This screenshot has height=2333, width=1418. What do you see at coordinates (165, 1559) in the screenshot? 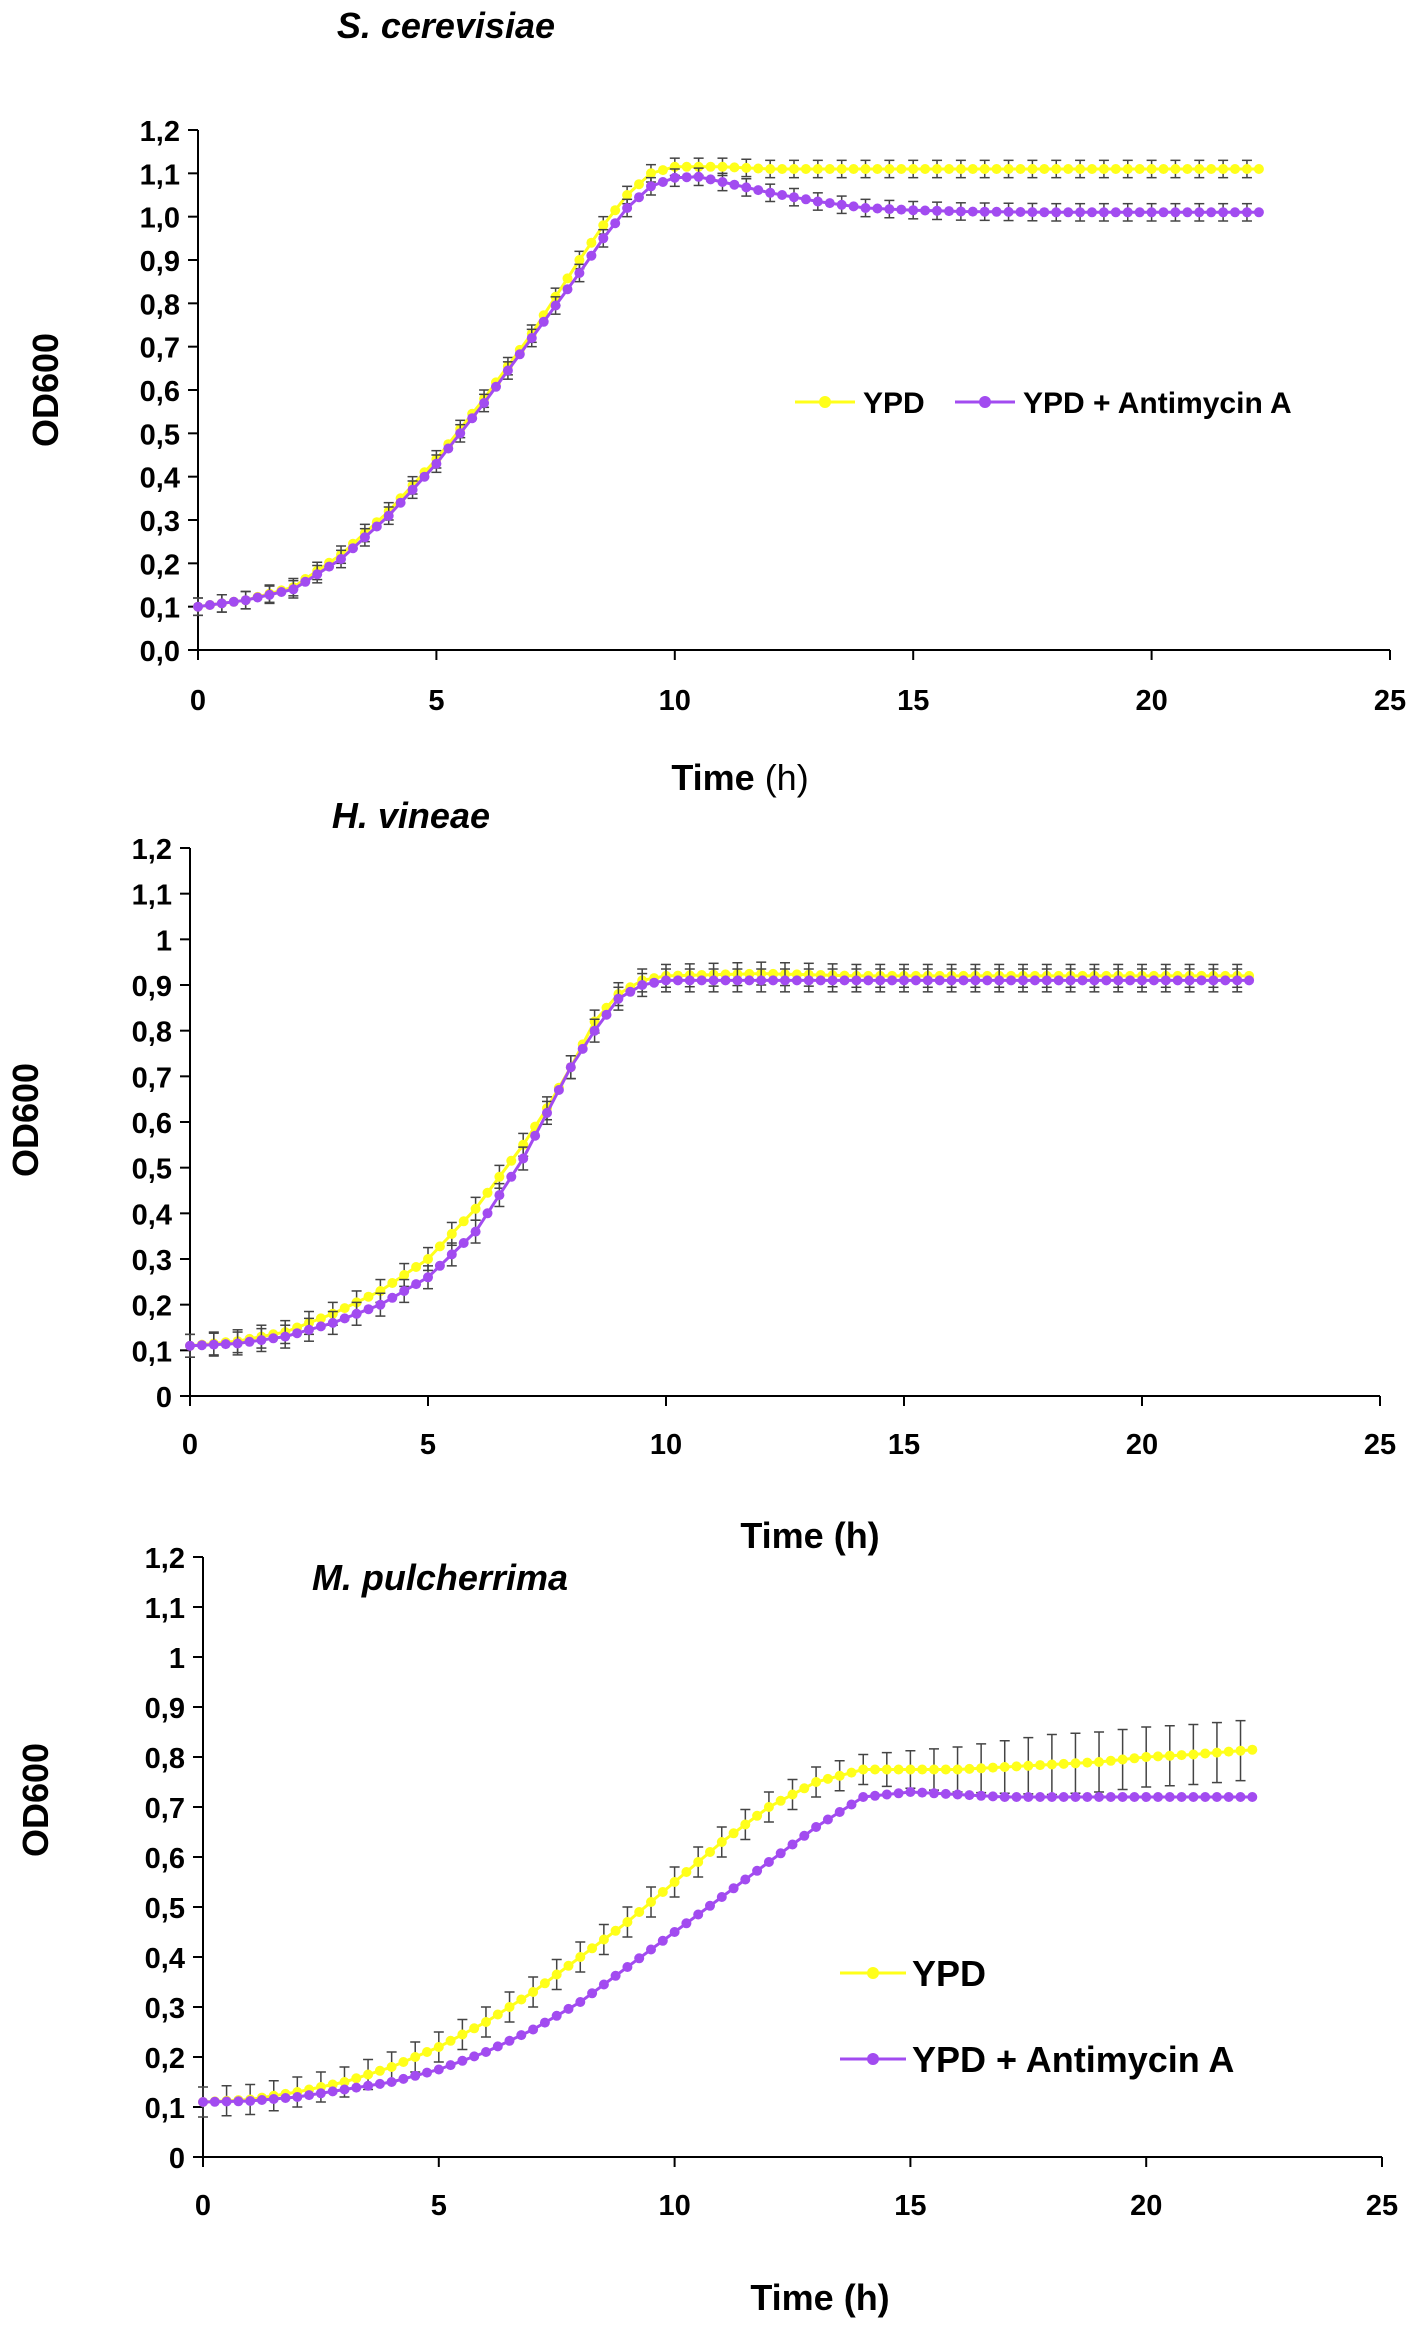
I see `y-tick-label: 1,2` at bounding box center [165, 1559].